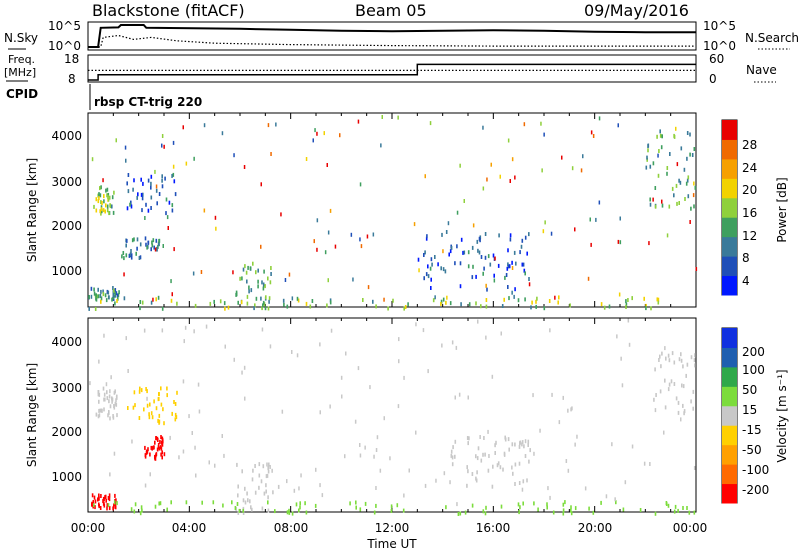 The height and width of the screenshot is (558, 800). Describe the element at coordinates (21, 38) in the screenshot. I see `noise-left-label: N.Sky` at that location.